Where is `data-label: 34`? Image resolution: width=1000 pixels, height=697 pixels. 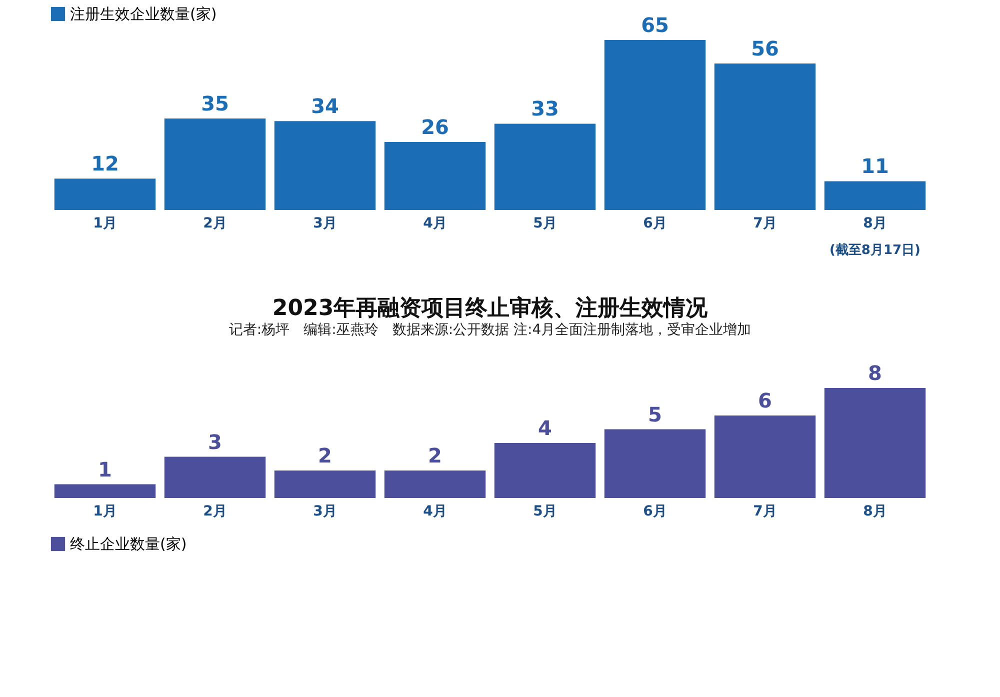
data-label: 34 is located at coordinates (325, 106).